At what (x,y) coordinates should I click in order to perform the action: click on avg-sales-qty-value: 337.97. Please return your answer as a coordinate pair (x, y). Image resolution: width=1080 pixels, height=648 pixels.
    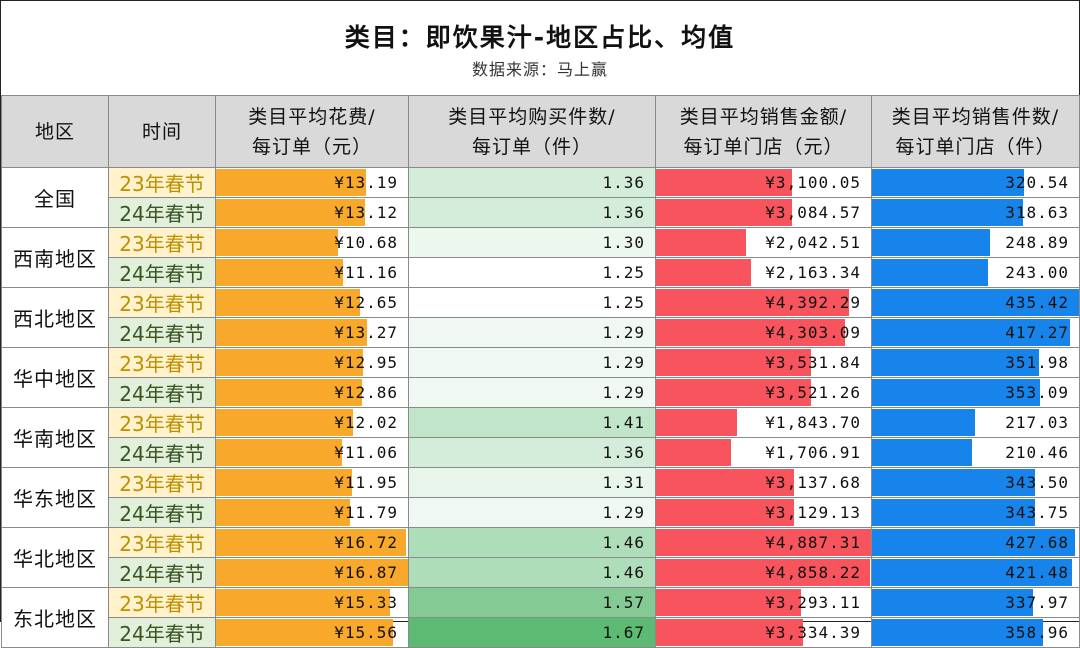
    Looking at the image, I should click on (1037, 602).